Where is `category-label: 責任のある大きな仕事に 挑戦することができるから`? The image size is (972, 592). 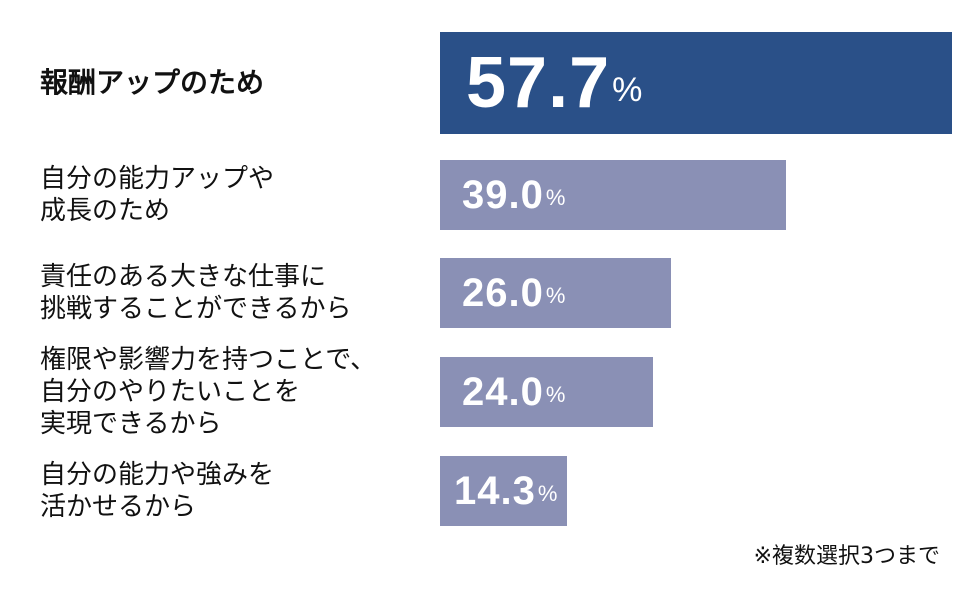
category-label: 責任のある大きな仕事に 挑戦することができるから is located at coordinates (196, 293).